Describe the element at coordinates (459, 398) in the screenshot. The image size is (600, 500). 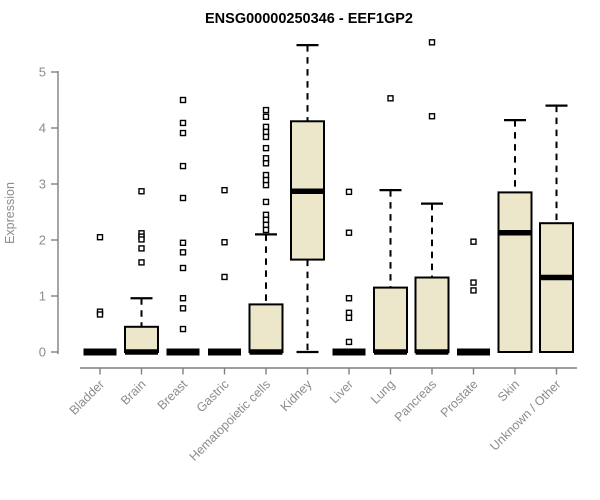
I see `x-tick-label-prostate: Prostate` at that location.